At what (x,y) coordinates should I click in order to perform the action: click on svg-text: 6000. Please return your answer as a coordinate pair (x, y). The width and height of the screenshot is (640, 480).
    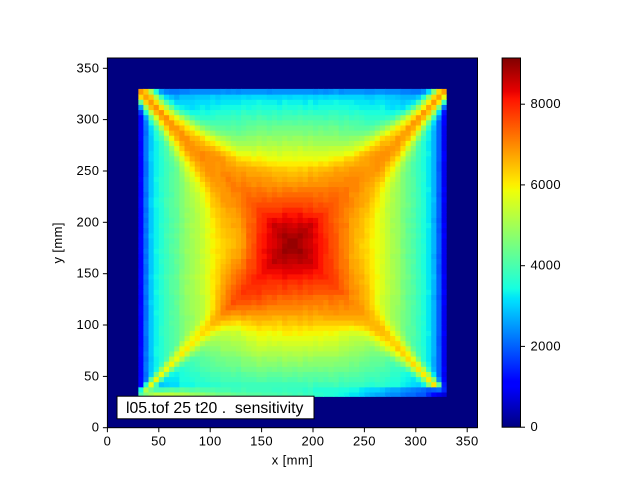
    Looking at the image, I should click on (546, 184).